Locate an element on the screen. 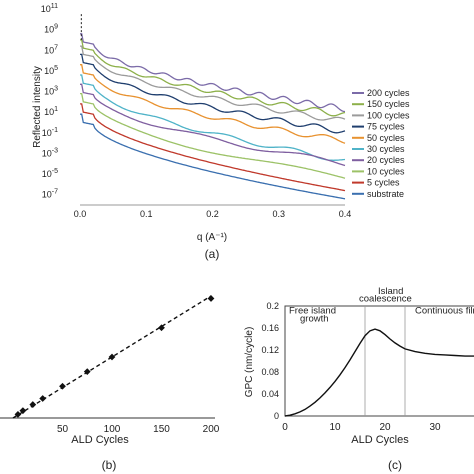 The width and height of the screenshot is (474, 474). panel-a-x-tick-label: 0.2 is located at coordinates (212, 214).